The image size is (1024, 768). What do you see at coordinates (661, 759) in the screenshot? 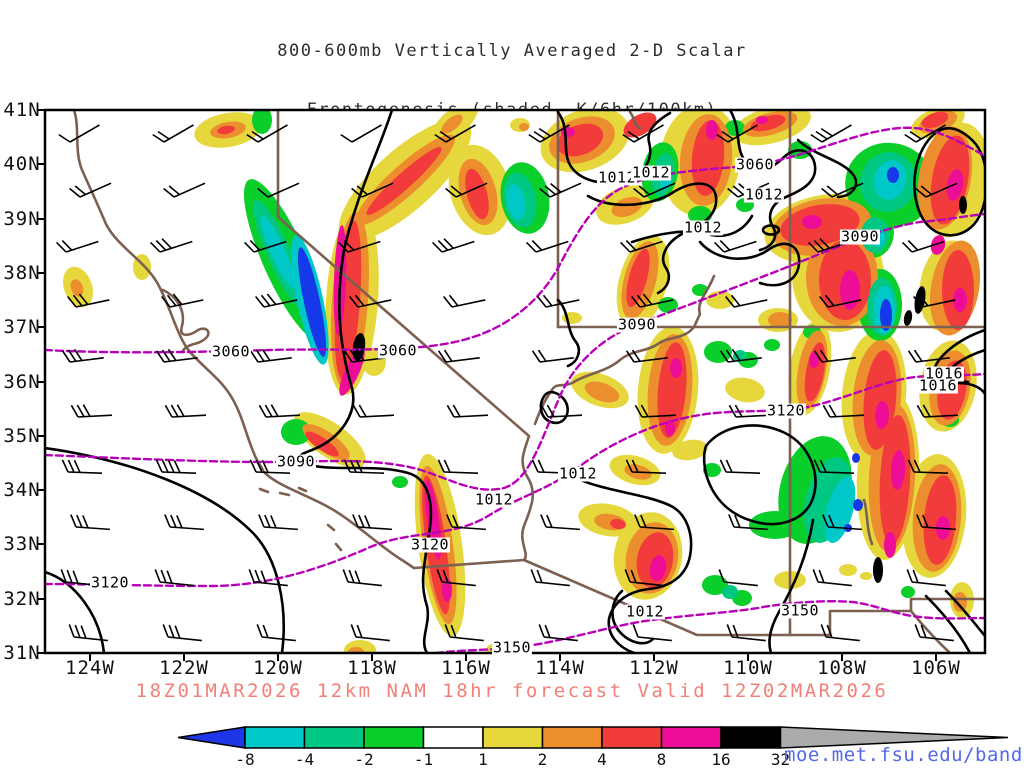
I see `colorbar-tick-8: 8` at bounding box center [661, 759].